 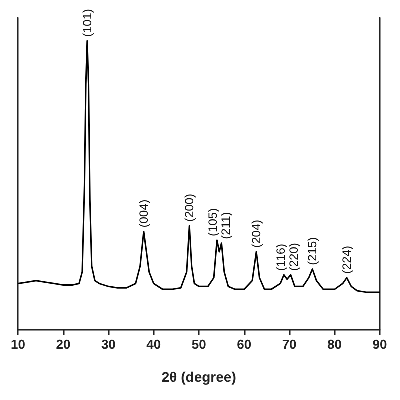 I want to click on x-tick-label: 30, so click(x=108, y=344).